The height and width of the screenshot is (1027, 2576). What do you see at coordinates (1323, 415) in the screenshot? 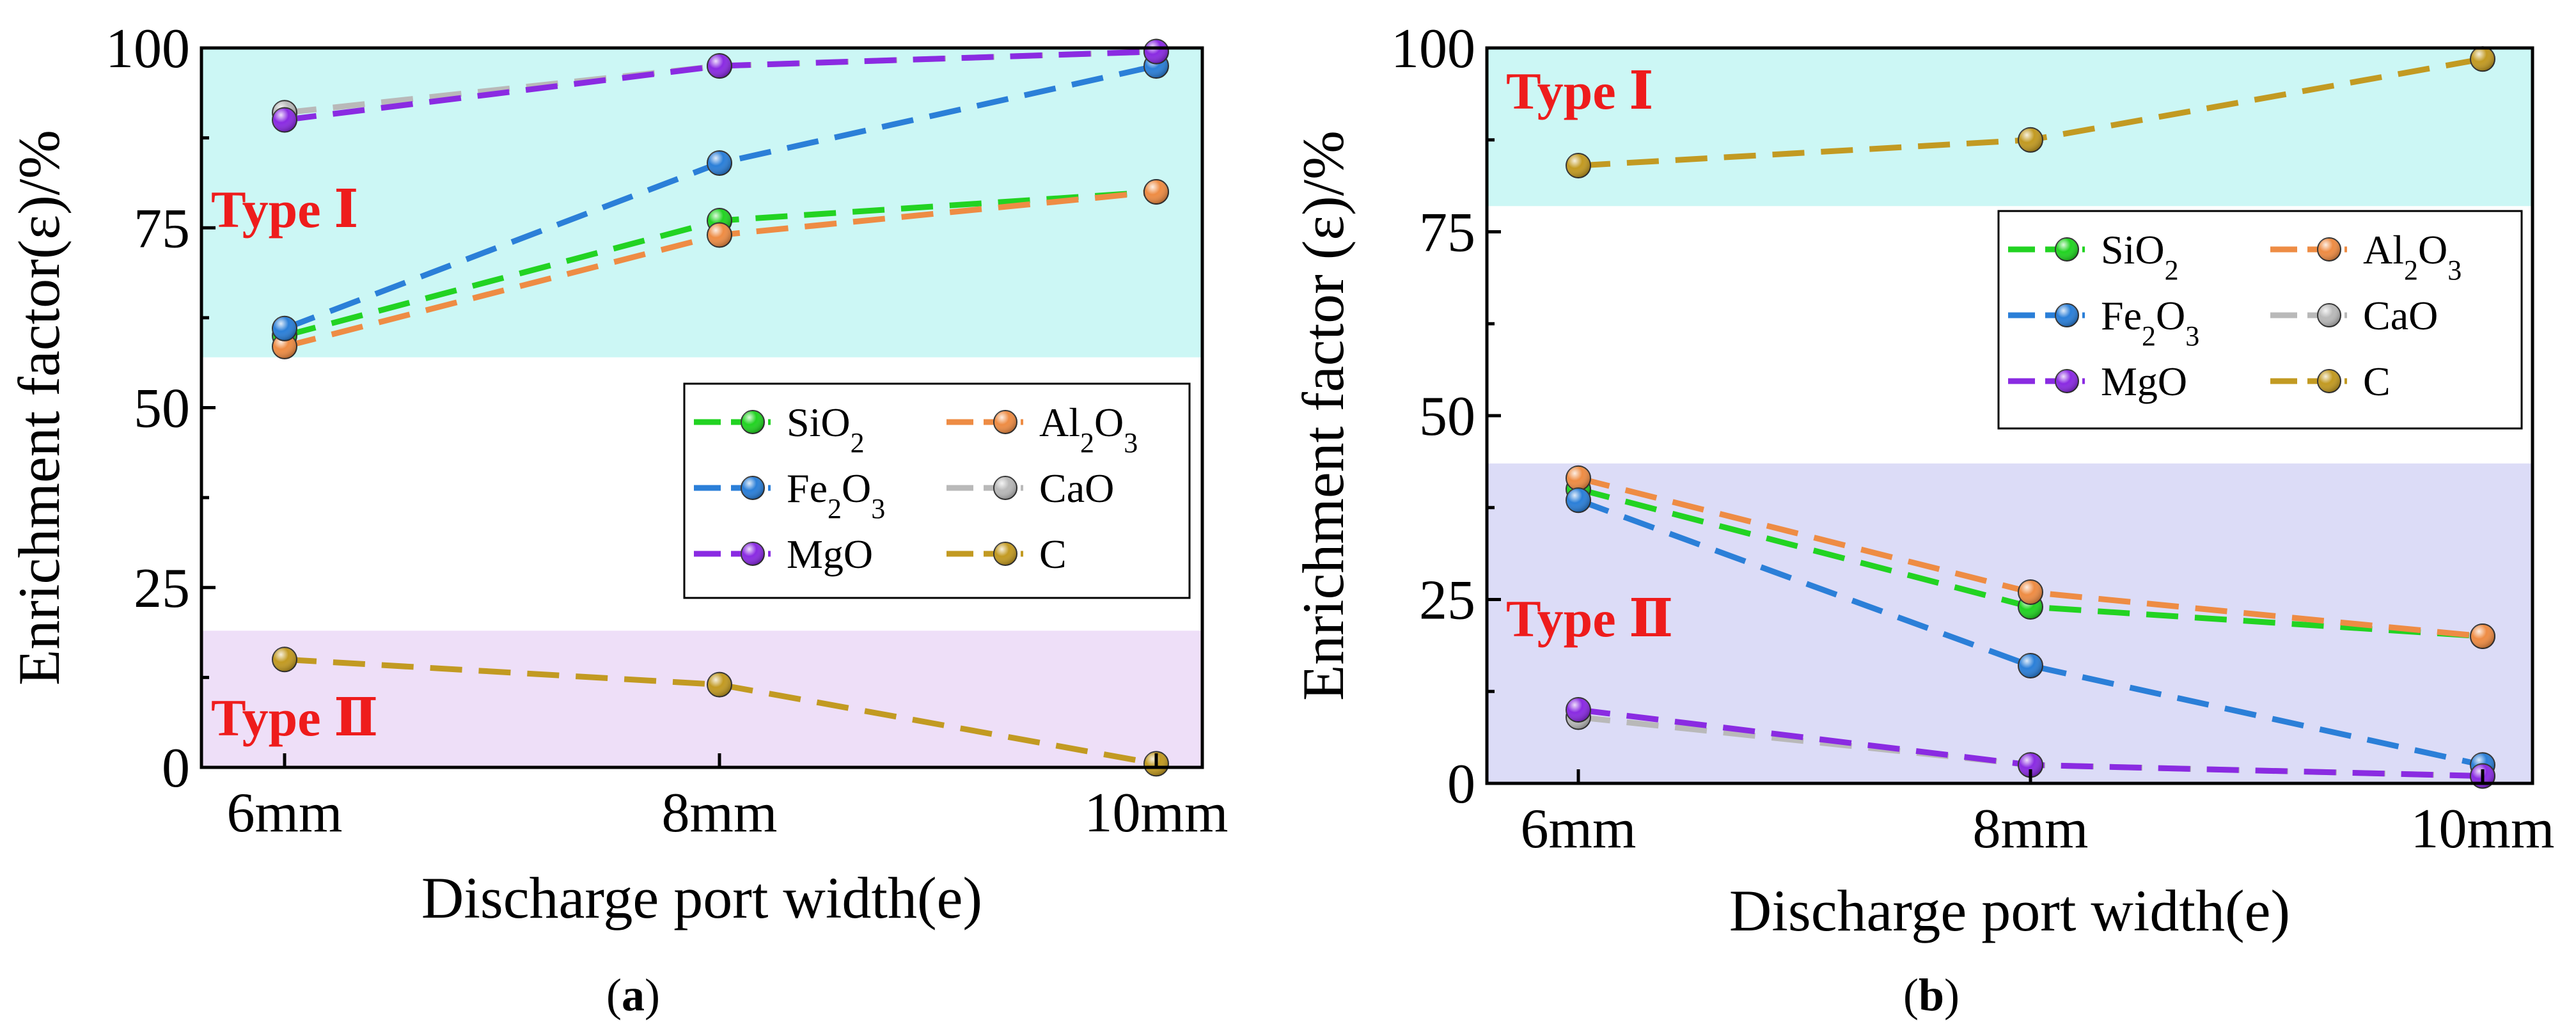
I see `y-axis-title: Enrichment factor (ε)/%` at bounding box center [1323, 415].